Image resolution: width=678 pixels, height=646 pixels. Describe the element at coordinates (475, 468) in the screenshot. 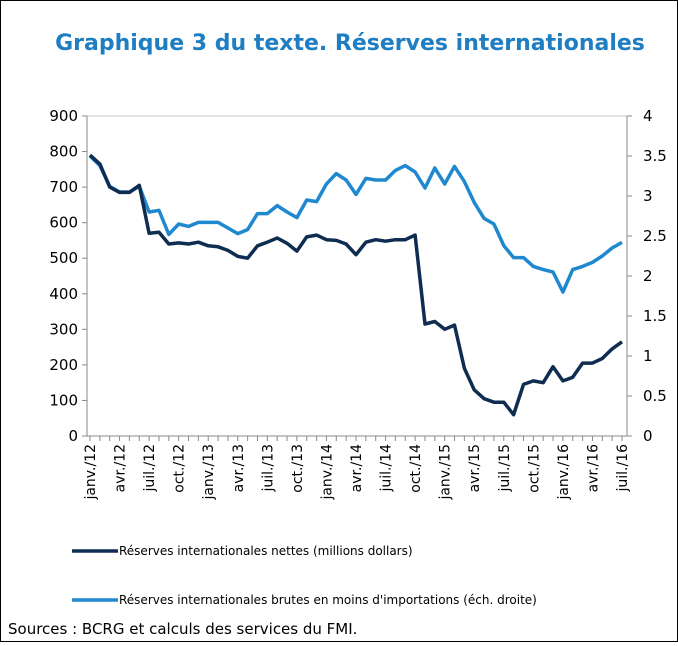

I see `x-tick-label: avr./15` at that location.